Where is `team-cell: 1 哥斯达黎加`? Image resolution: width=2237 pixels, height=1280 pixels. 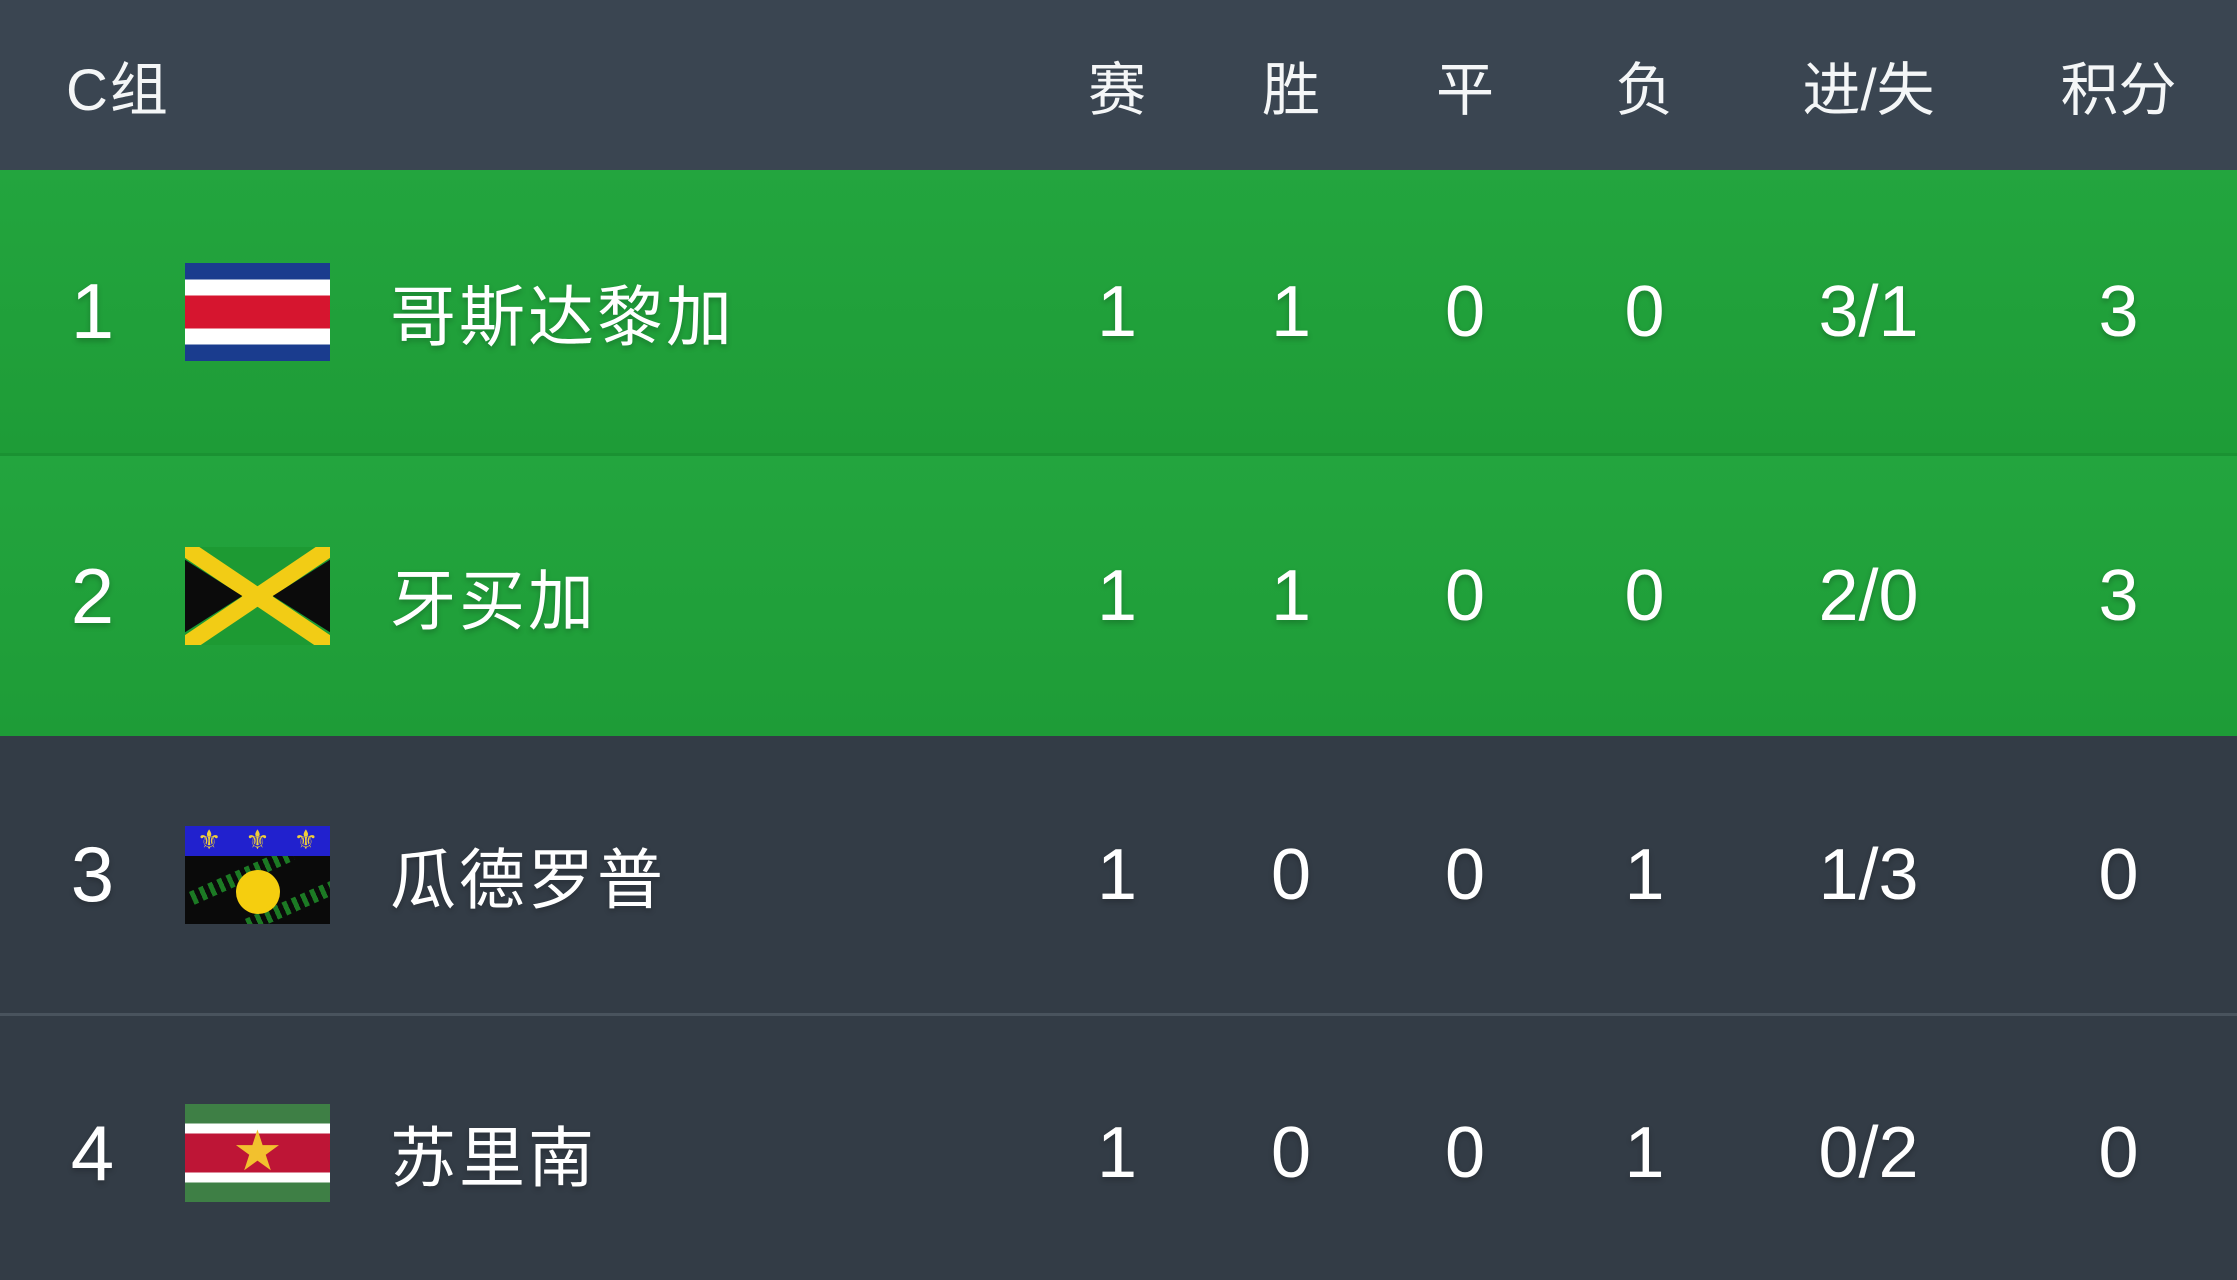 team-cell: 1 哥斯达黎加 is located at coordinates (515, 311).